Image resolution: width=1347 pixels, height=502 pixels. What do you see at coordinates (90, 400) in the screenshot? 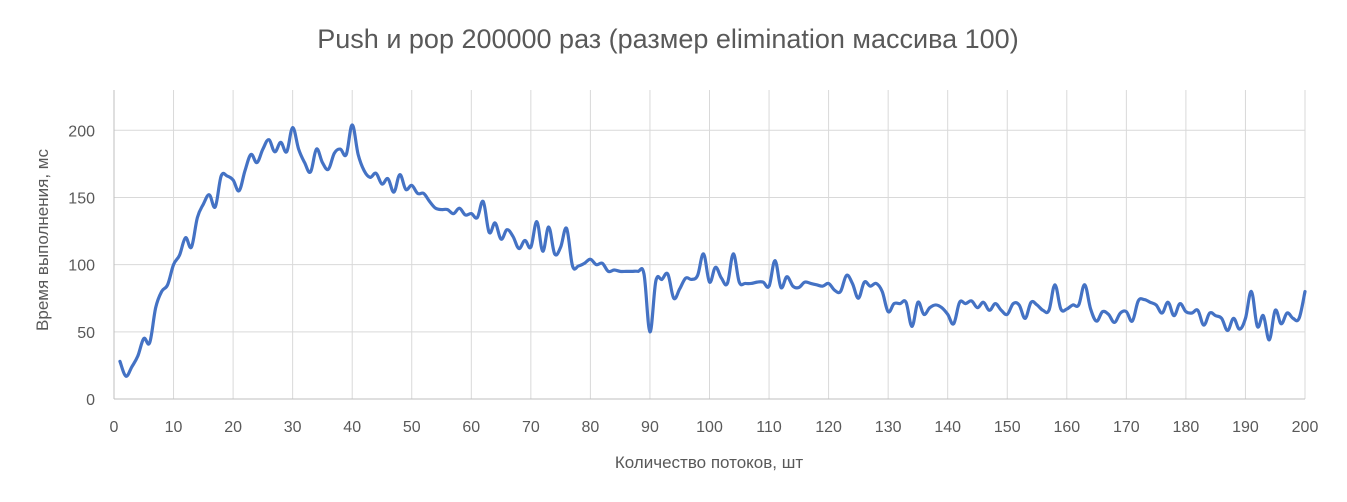
I see `y-tick-label: 0` at bounding box center [90, 400].